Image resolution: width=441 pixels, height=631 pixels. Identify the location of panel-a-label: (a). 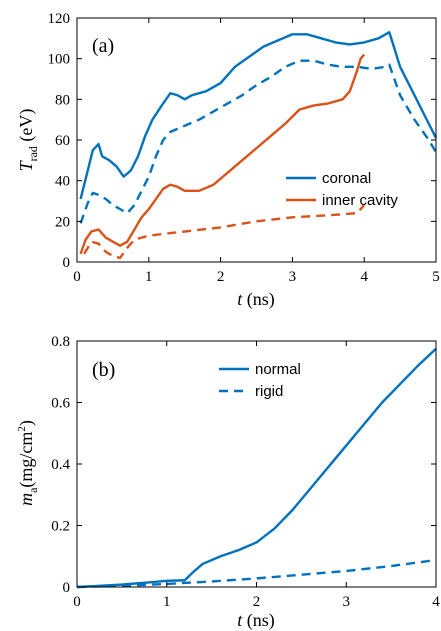
(103, 46).